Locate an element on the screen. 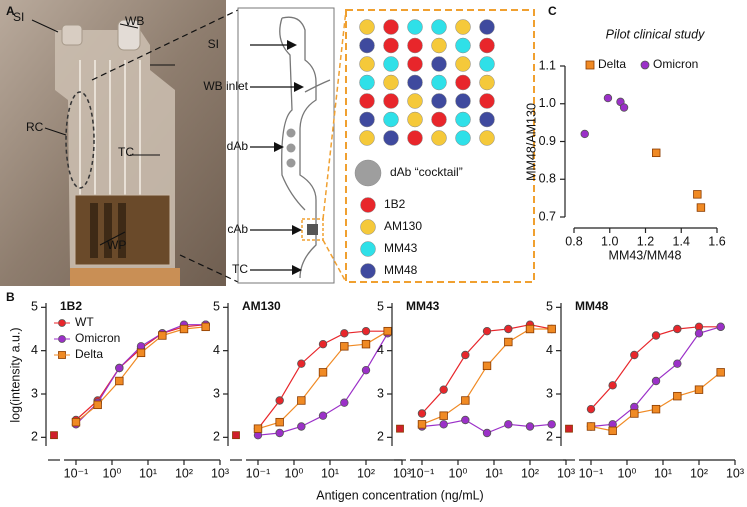 The image size is (747, 507). legend-label: 1B2 is located at coordinates (395, 204).